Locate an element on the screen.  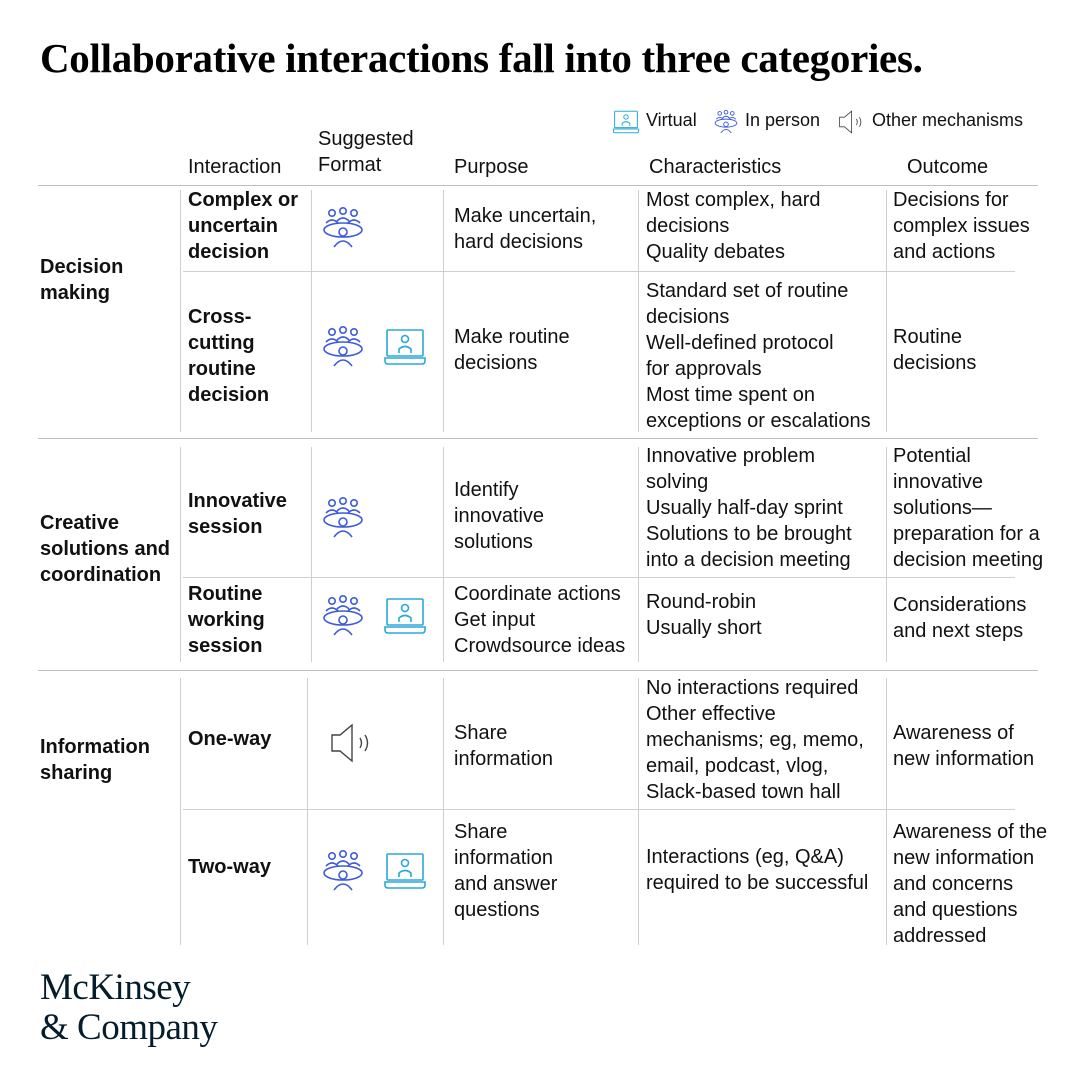
row-purpose: Make routine decisions is located at coordinates (512, 350).